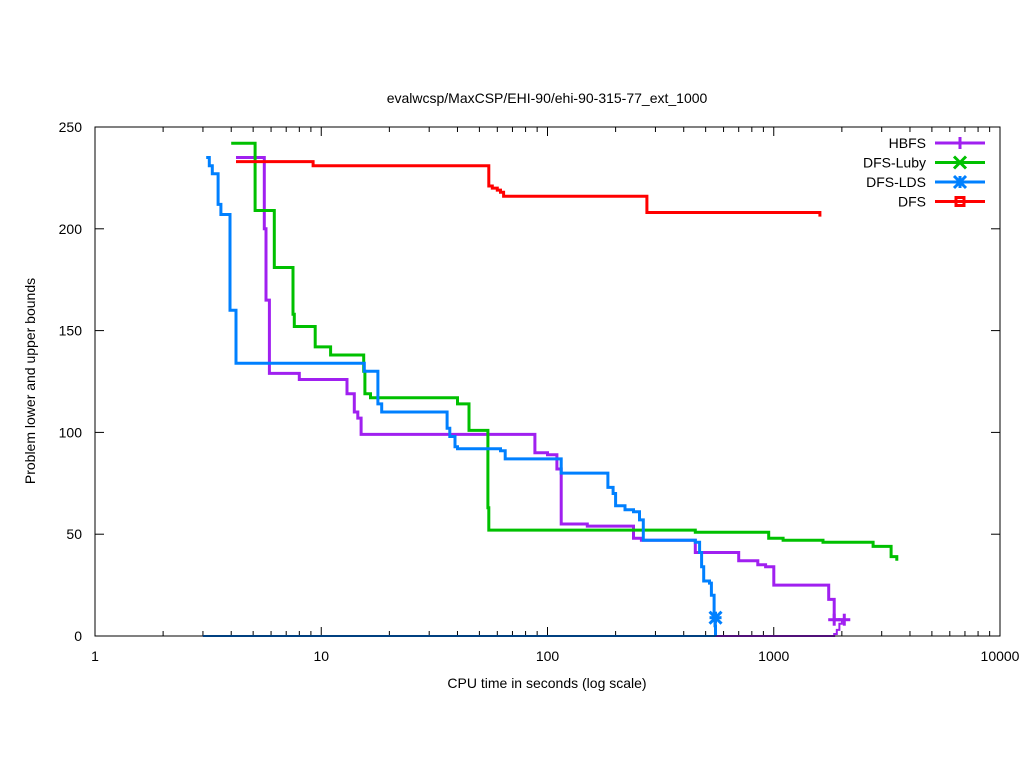 The width and height of the screenshot is (1024, 768). Describe the element at coordinates (546, 683) in the screenshot. I see `x-axis-label: CPU time in seconds (log scale)` at that location.